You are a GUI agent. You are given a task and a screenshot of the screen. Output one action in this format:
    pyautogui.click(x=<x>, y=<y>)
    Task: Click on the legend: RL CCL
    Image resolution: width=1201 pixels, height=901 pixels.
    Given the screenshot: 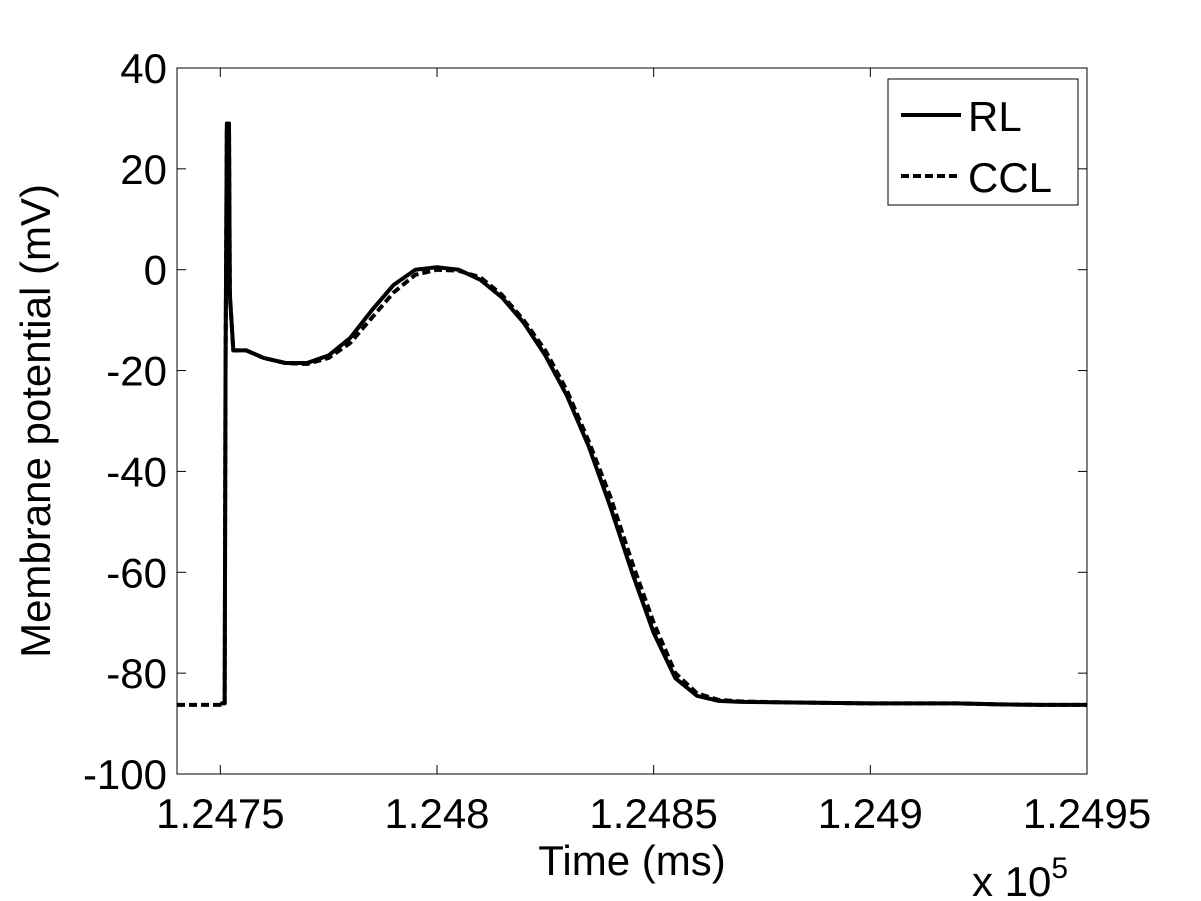 What is the action you would take?
    pyautogui.click(x=983, y=142)
    